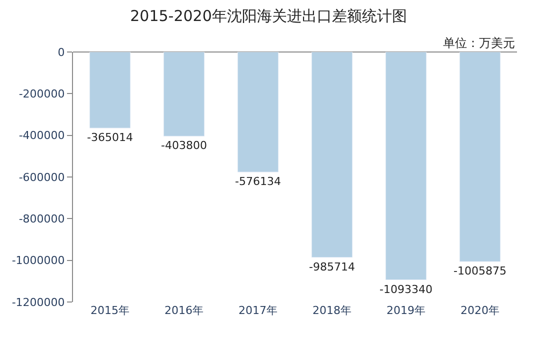 Image resolution: width=537 pixels, height=342 pixels. Describe the element at coordinates (479, 43) in the screenshot. I see `text: 单位：万美元` at that location.